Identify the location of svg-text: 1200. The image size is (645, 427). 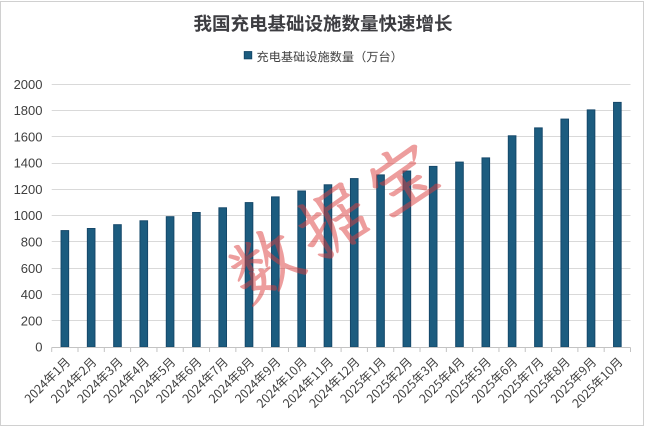
(28, 189).